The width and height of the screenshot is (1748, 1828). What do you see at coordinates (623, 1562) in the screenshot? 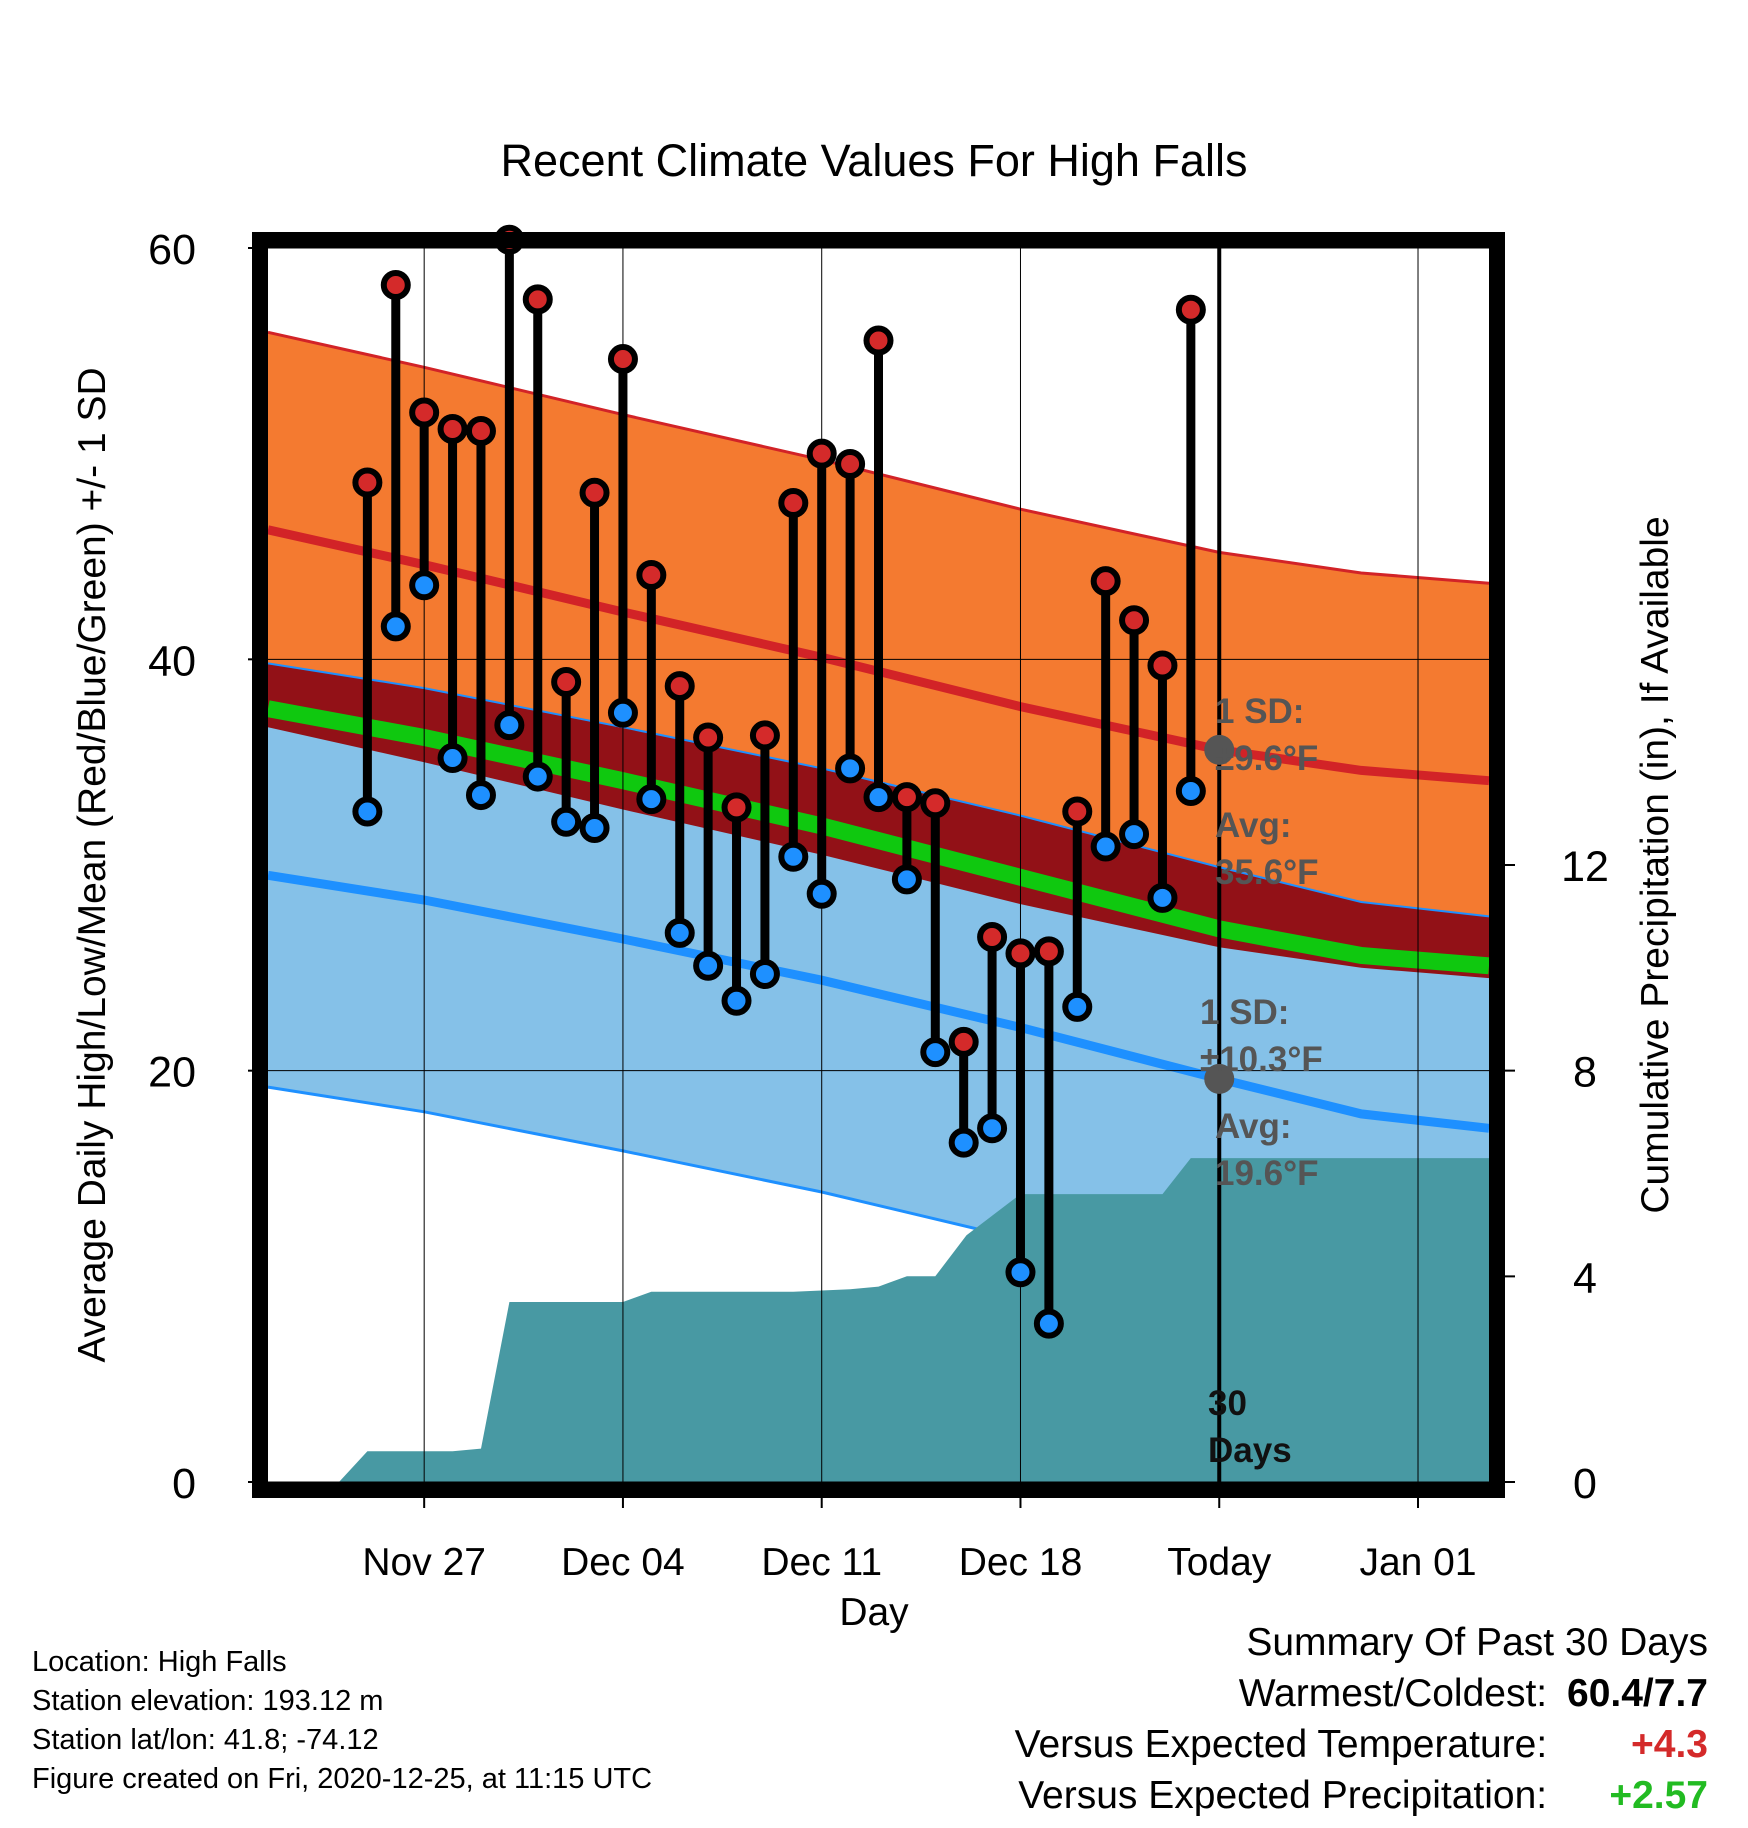
I see `x-tick-label: Dec 04` at bounding box center [623, 1562].